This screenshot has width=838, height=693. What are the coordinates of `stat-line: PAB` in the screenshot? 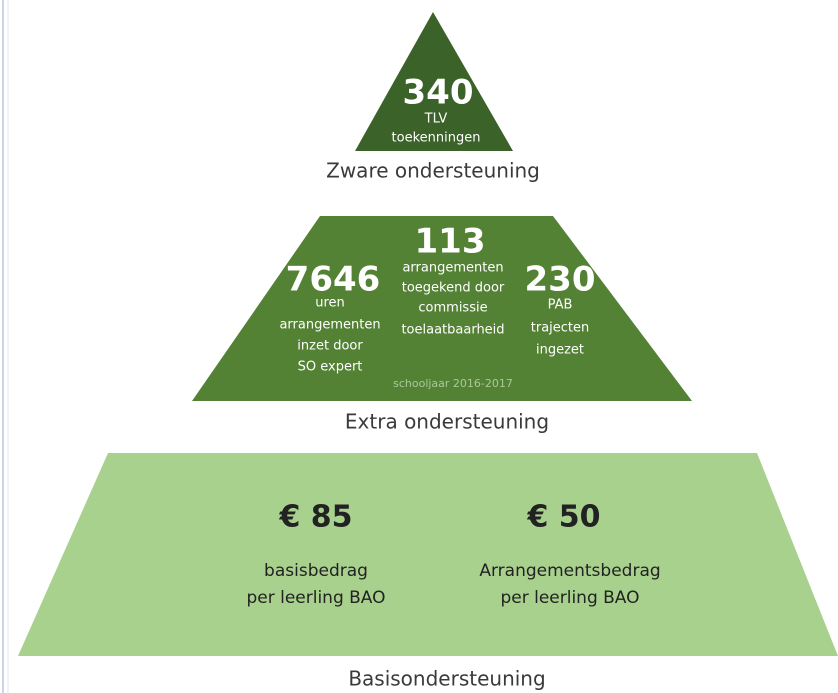 It's located at (560, 305).